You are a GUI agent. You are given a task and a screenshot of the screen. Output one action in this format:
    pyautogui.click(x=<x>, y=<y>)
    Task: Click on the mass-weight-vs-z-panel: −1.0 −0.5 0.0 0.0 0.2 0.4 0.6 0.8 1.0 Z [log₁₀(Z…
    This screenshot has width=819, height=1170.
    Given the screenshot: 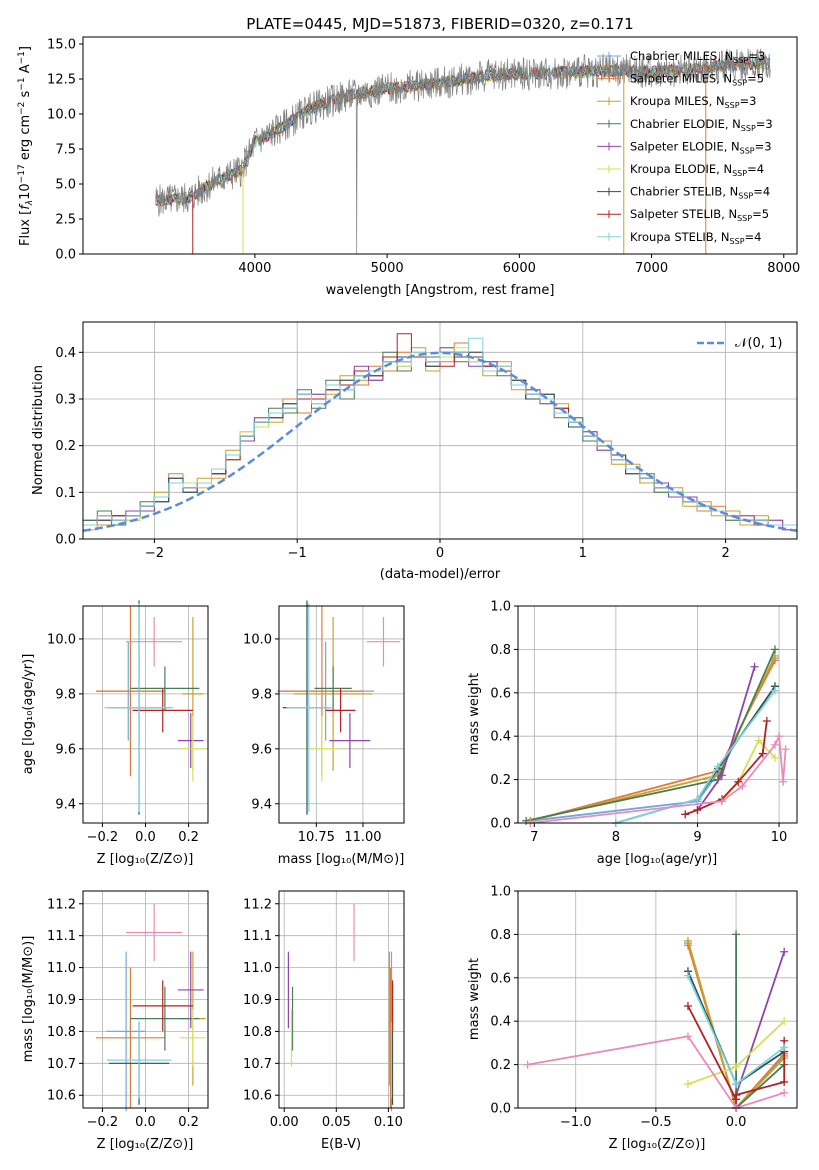 What is the action you would take?
    pyautogui.click(x=632, y=1018)
    